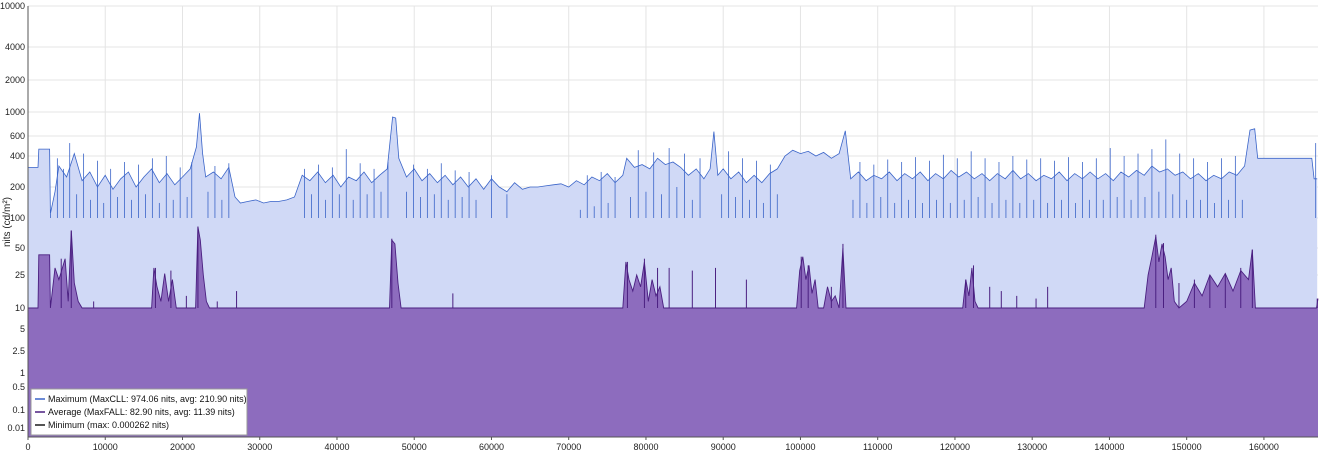 Image resolution: width=1320 pixels, height=454 pixels. What do you see at coordinates (7, 222) in the screenshot?
I see `y-axis-label: nits (cd/m²)` at bounding box center [7, 222].